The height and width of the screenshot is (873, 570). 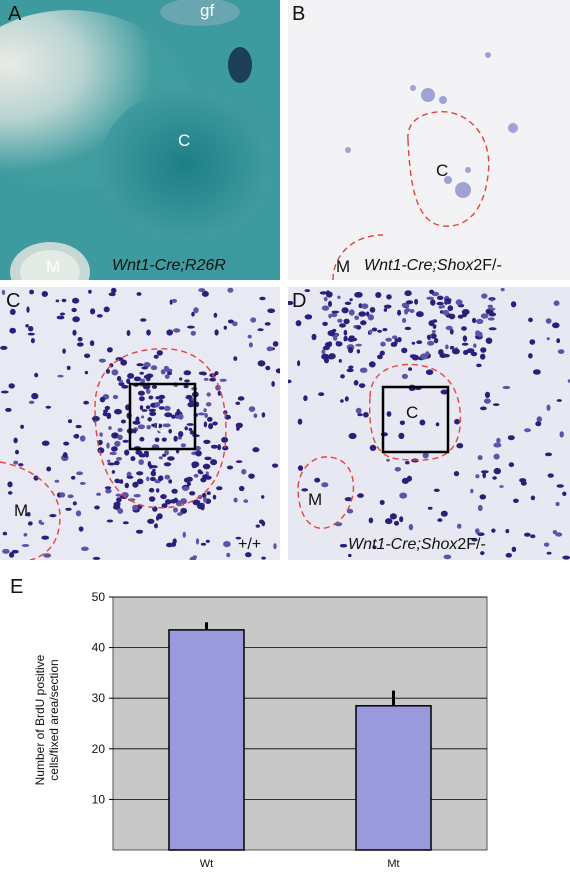 I want to click on c-label-a: C, so click(x=184, y=140).